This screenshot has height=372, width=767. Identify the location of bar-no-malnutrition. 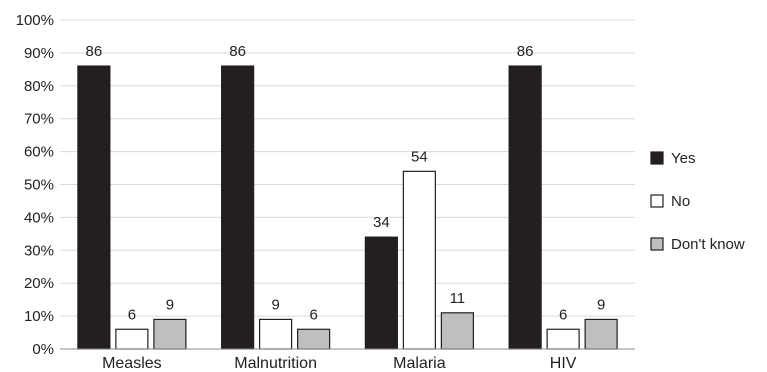
(276, 334).